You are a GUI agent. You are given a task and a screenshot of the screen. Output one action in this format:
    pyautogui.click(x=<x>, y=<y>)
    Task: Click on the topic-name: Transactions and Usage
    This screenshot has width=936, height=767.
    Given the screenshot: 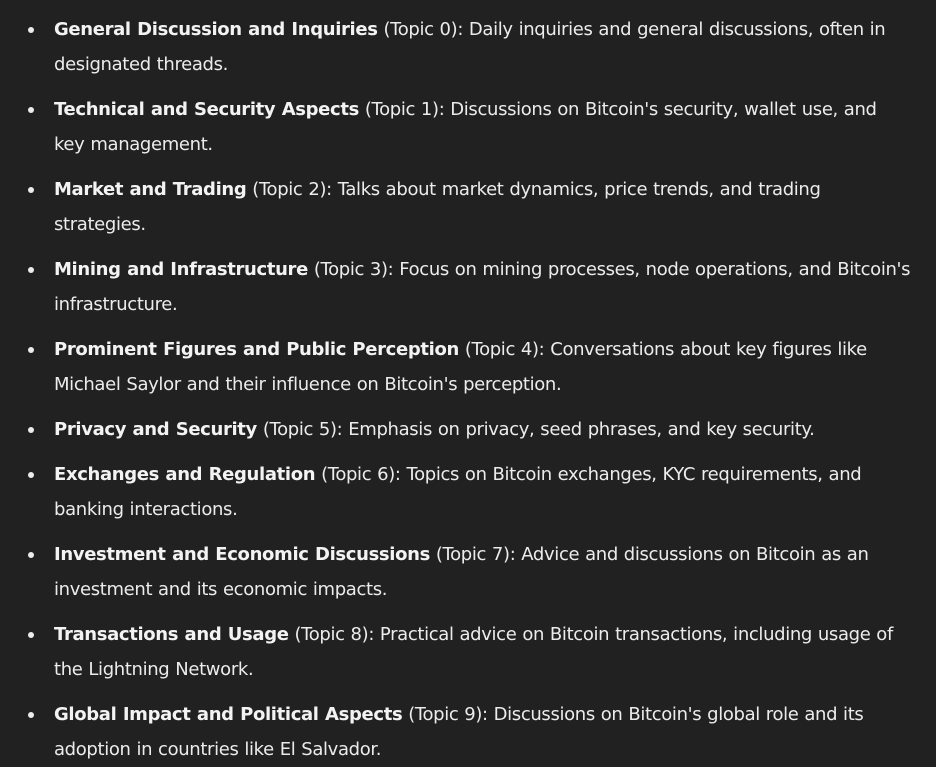 What is the action you would take?
    pyautogui.click(x=171, y=634)
    